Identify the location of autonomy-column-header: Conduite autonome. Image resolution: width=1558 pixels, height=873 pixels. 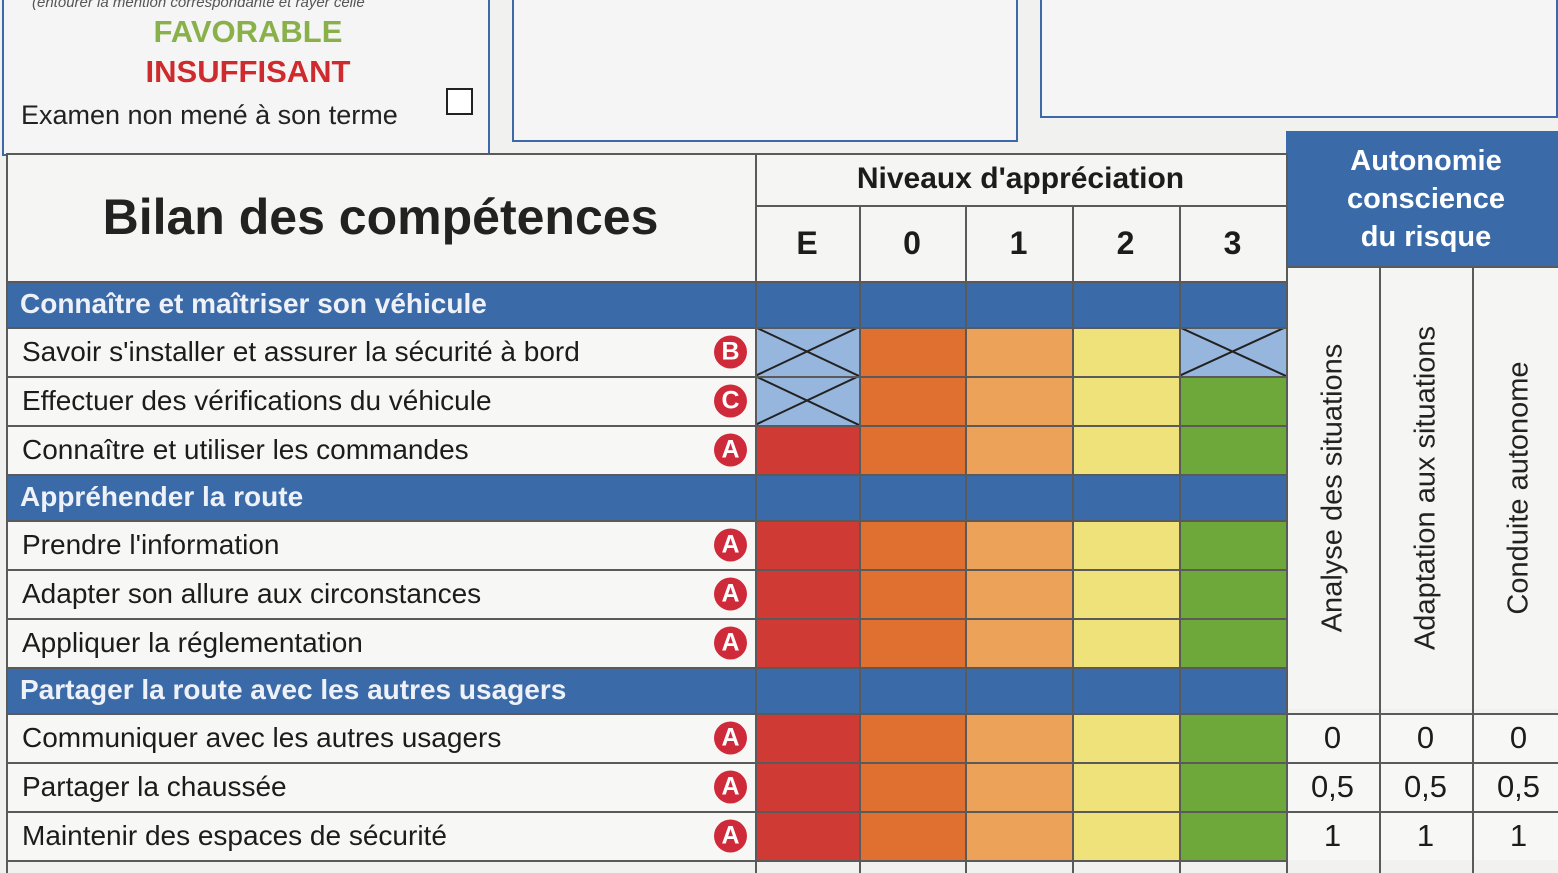
(1515, 487).